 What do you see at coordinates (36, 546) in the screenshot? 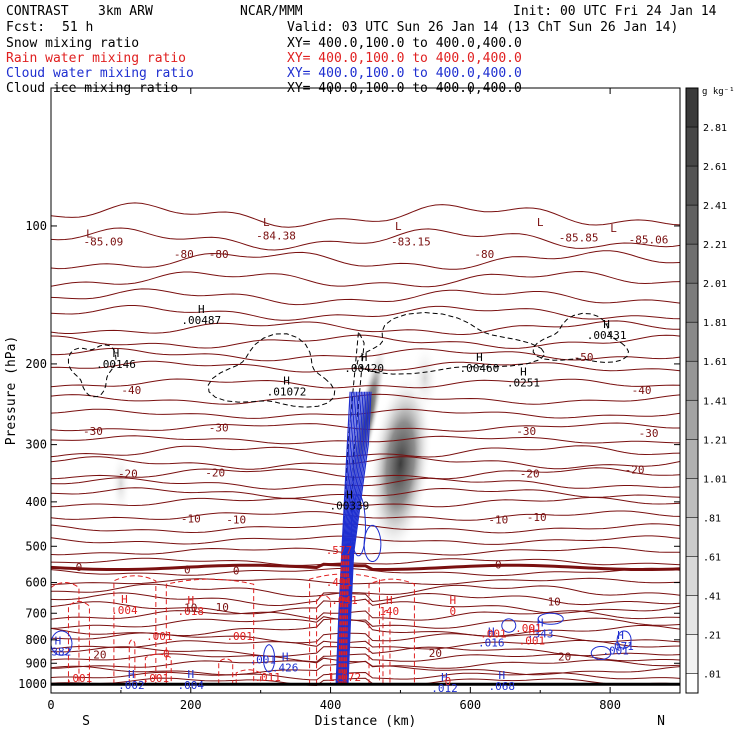
I see `y-tick-label: 500` at bounding box center [36, 546].